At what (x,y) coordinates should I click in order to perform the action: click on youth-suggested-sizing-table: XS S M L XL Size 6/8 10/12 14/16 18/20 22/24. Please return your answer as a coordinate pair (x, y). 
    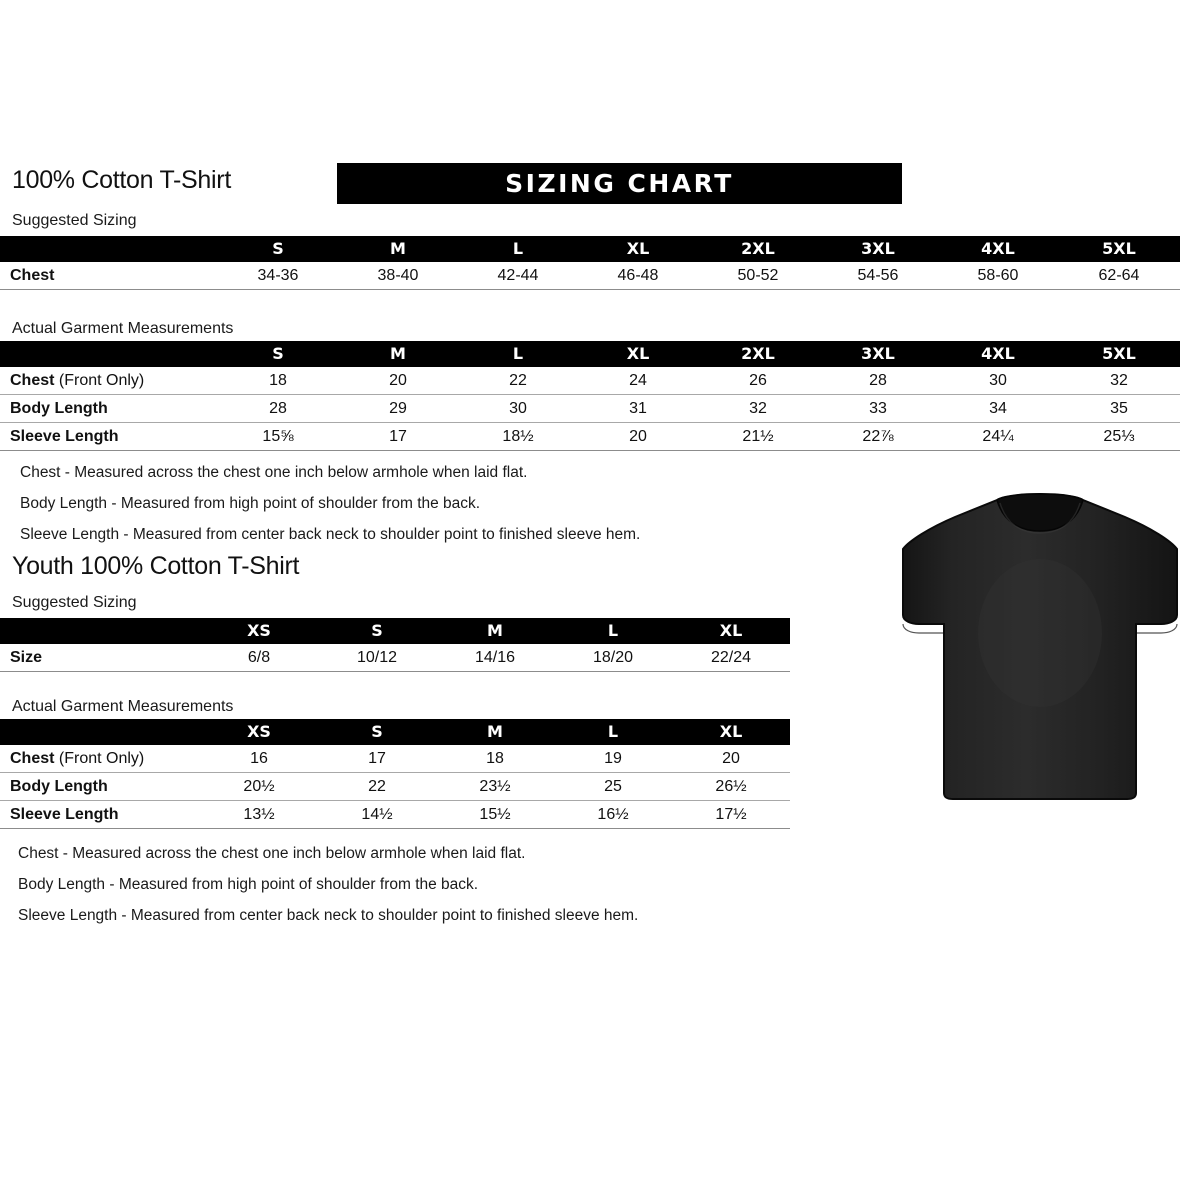
    Looking at the image, I should click on (395, 645).